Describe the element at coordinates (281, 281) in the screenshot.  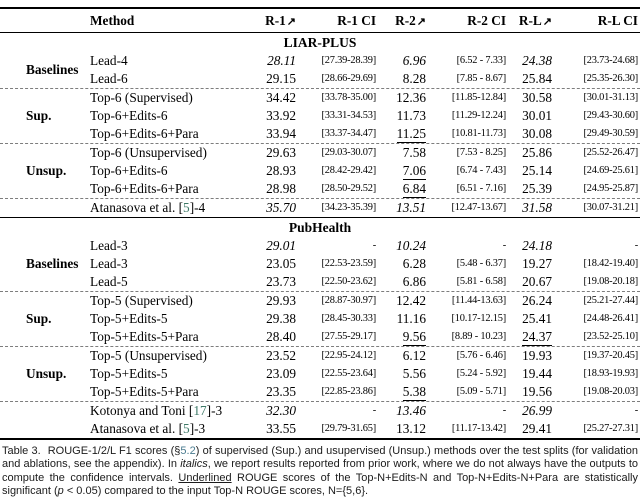
I see `r1-score: 23.73` at that location.